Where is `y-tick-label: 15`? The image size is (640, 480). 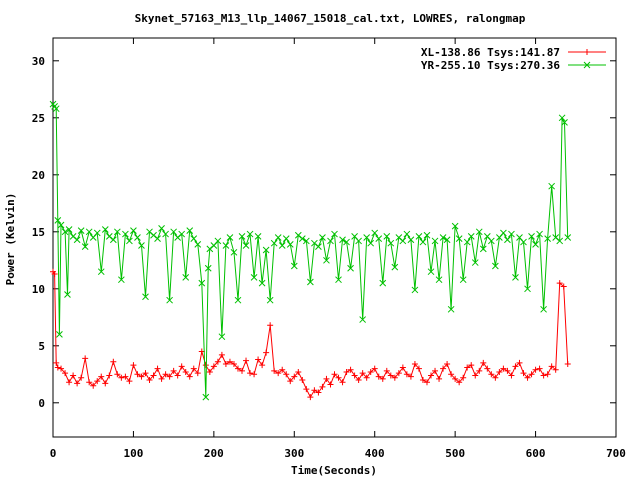 y-tick-label: 15 is located at coordinates (38, 232).